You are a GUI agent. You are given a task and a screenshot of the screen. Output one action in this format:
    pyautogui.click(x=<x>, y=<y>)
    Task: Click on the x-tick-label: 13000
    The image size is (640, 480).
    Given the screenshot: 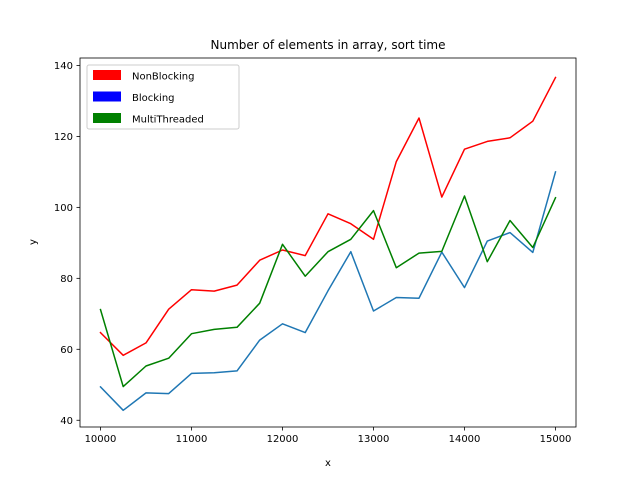 What is the action you would take?
    pyautogui.click(x=374, y=439)
    